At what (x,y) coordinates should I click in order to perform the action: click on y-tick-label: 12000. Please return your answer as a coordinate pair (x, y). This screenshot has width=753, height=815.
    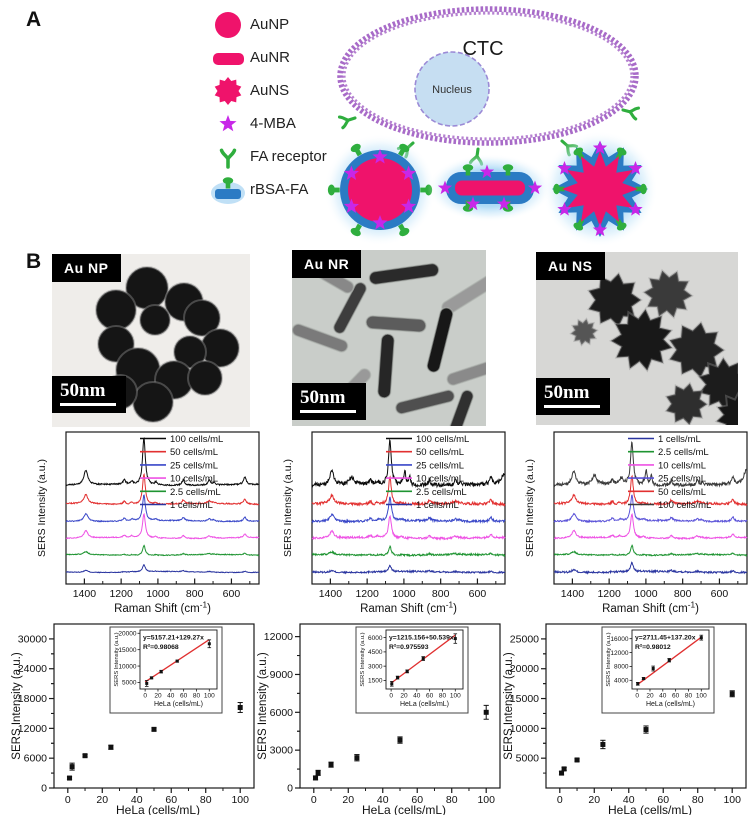
    Looking at the image, I should click on (278, 637).